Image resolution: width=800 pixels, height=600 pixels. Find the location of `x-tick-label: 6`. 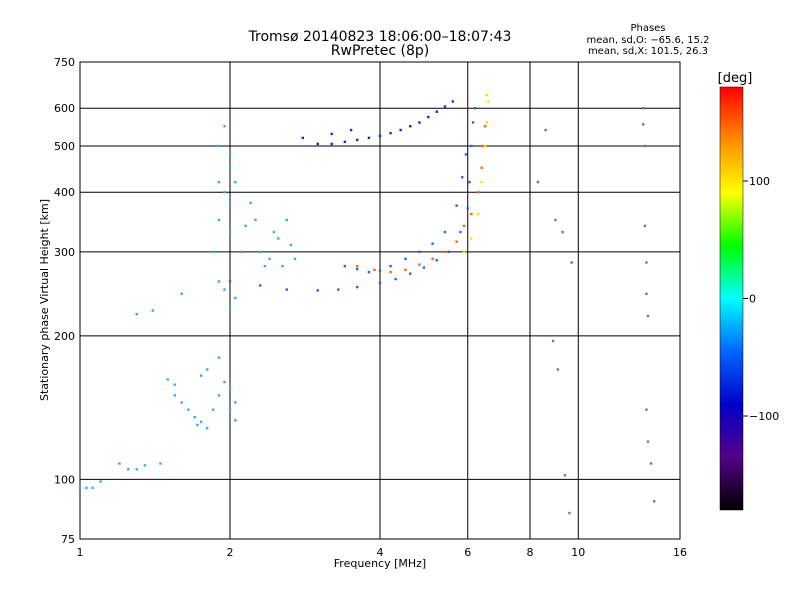

x-tick-label: 6 is located at coordinates (467, 552).